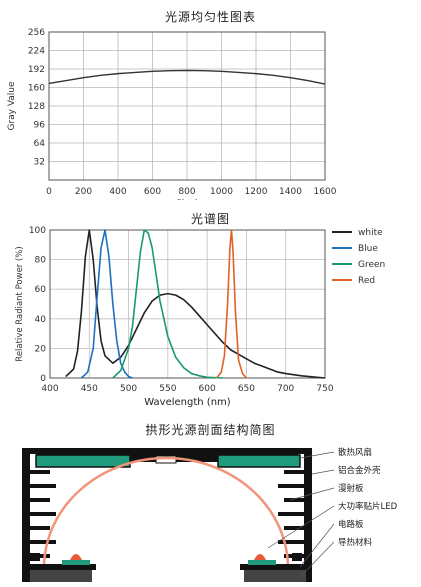 The image size is (421, 587). What do you see at coordinates (49, 192) in the screenshot?
I see `x-tick-label: 0` at bounding box center [49, 192].